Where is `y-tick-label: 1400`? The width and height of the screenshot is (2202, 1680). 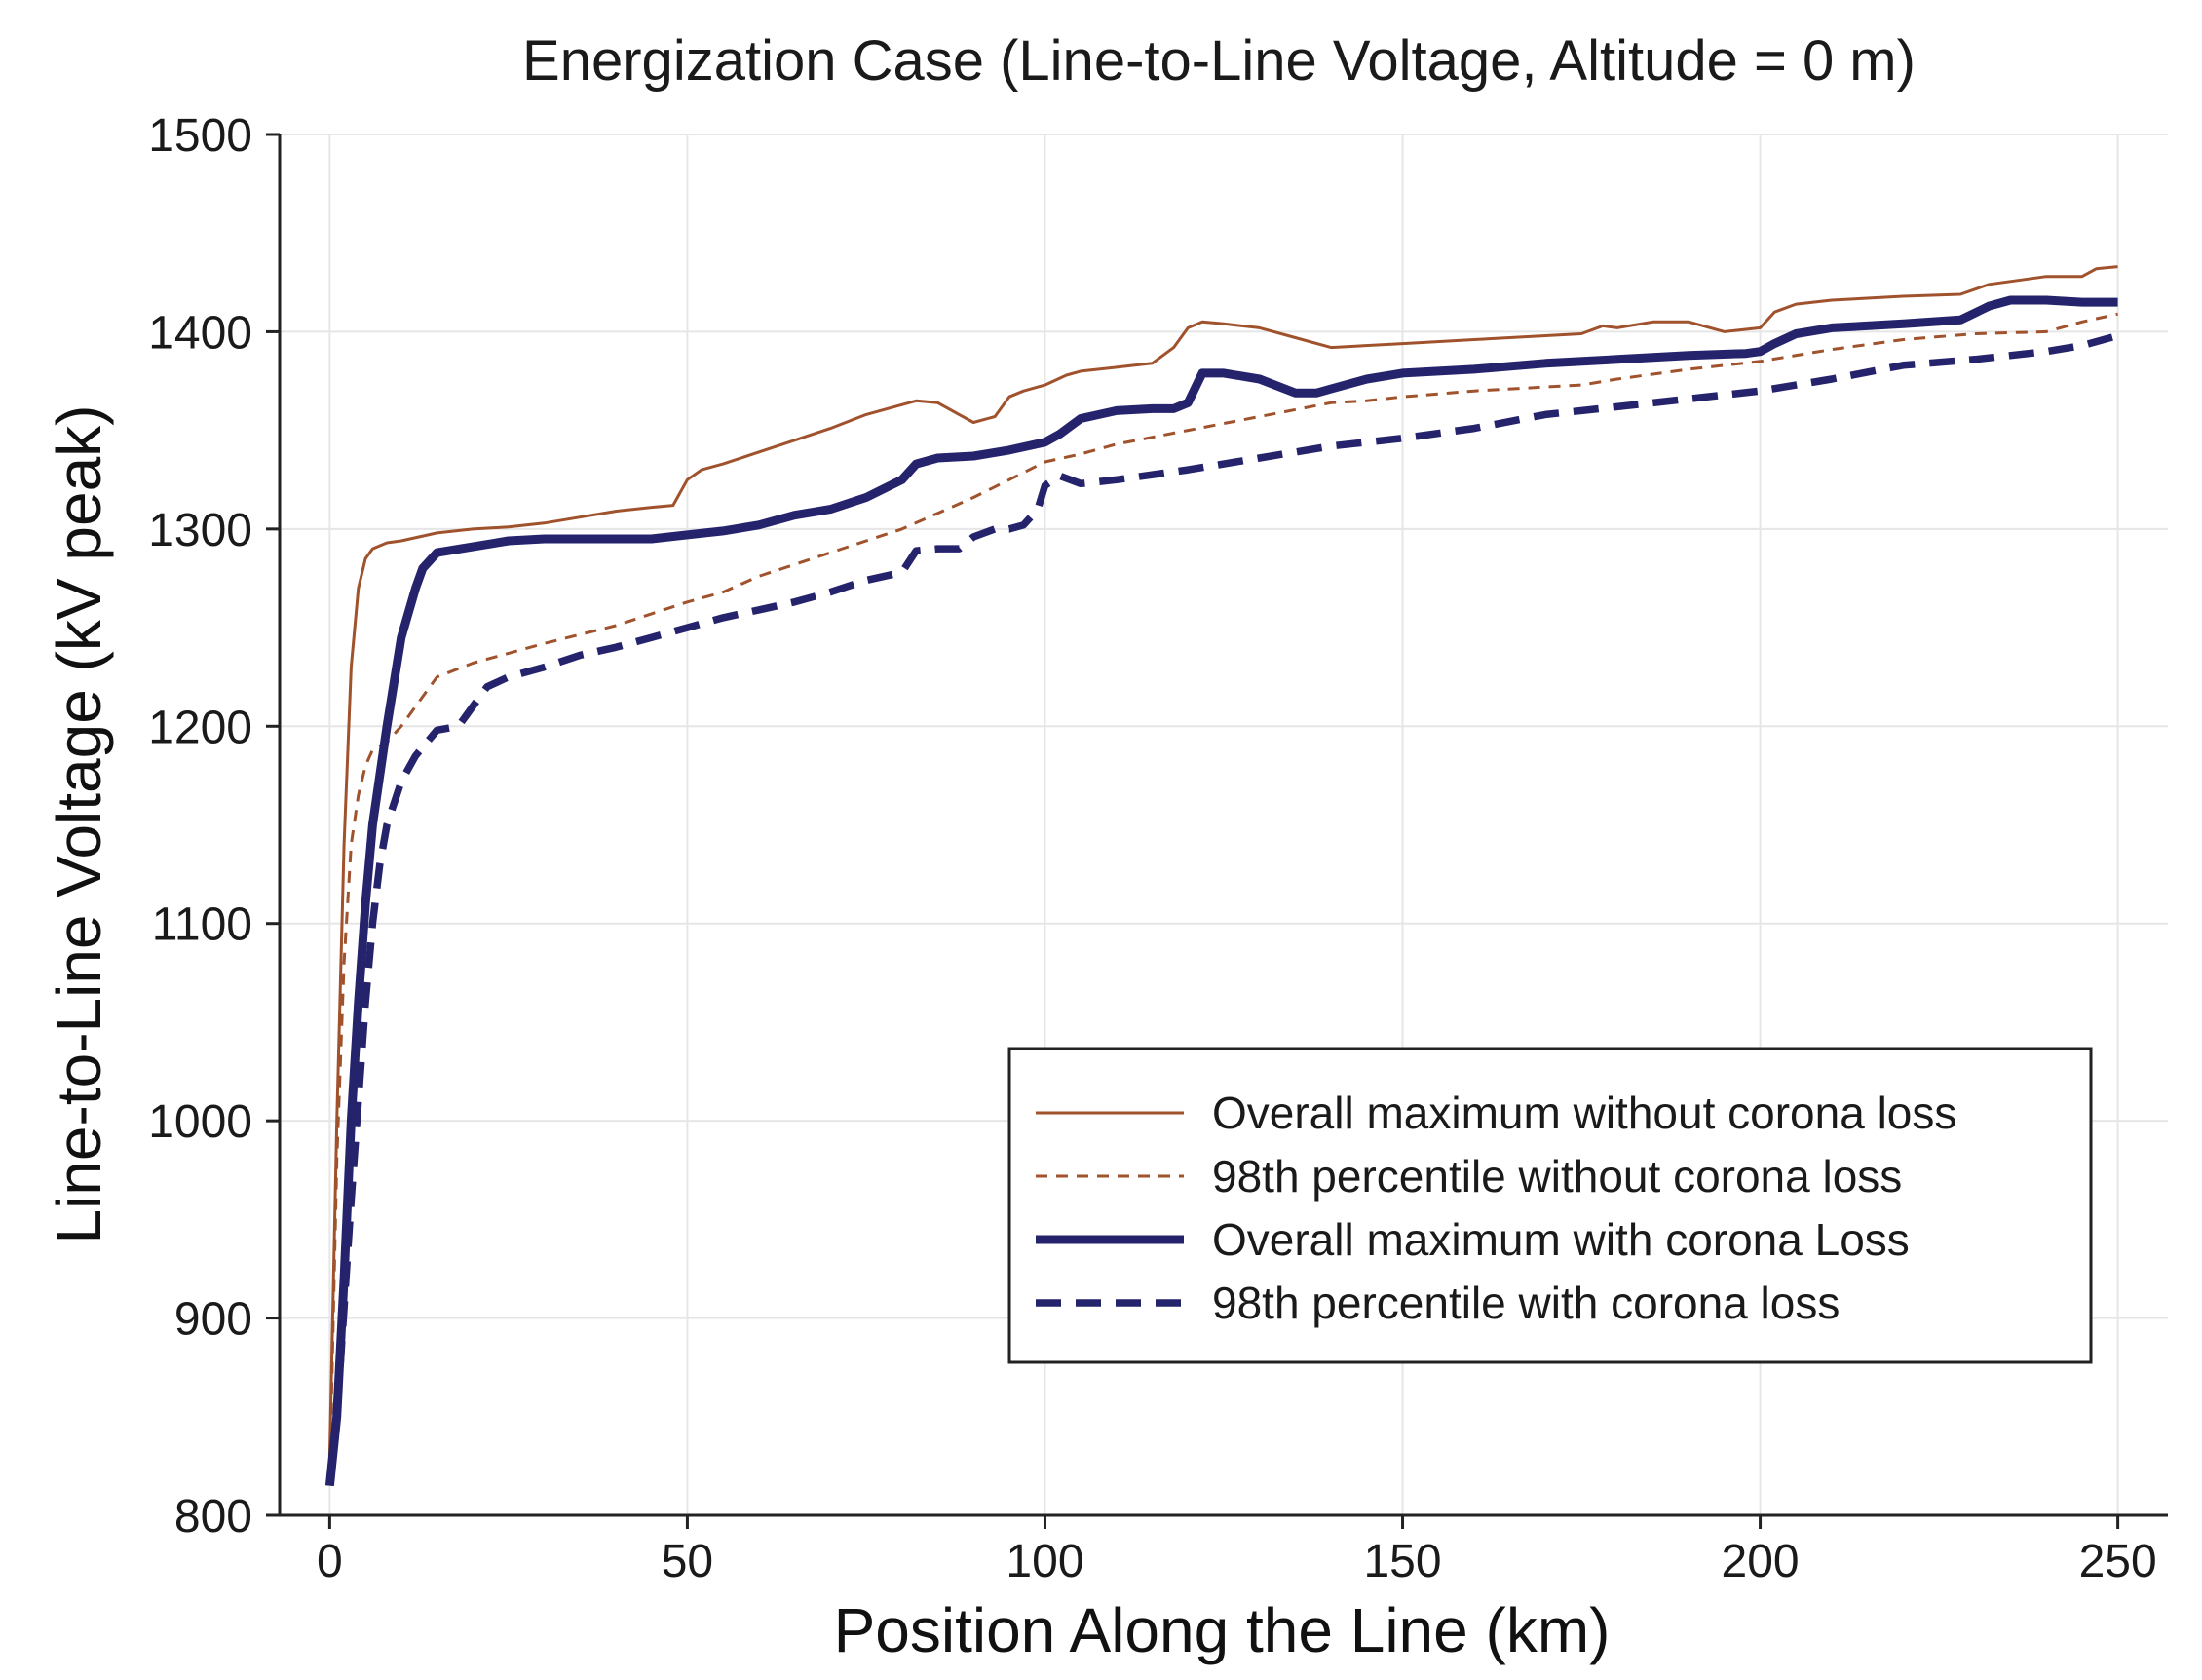
y-tick-label: 1400 is located at coordinates (200, 333).